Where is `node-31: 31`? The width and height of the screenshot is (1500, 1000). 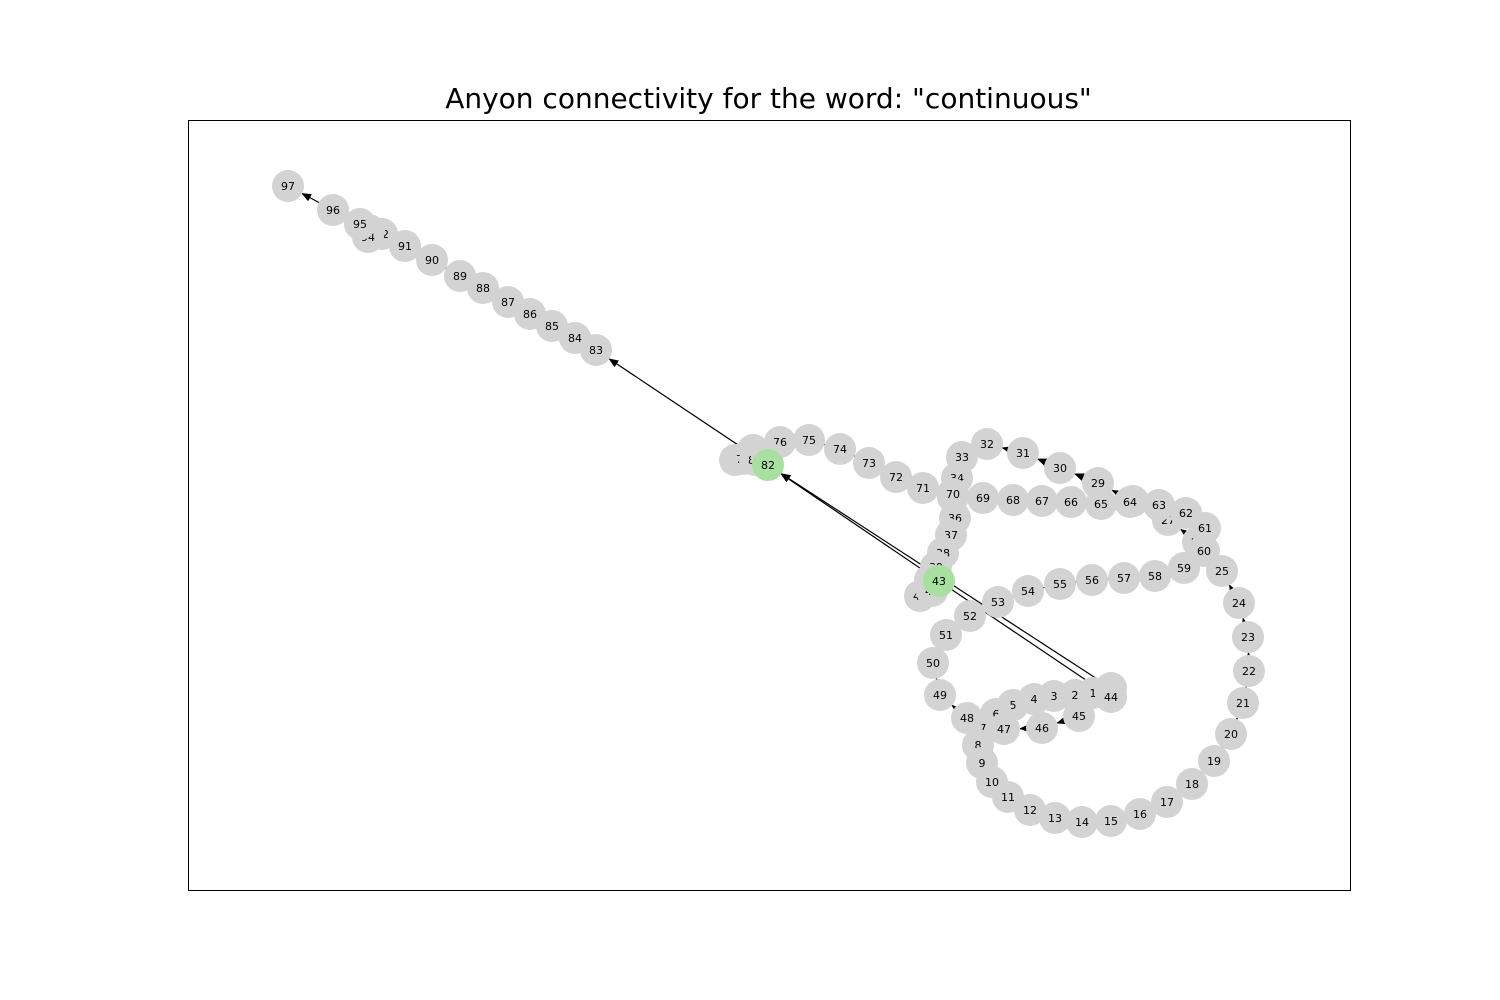 node-31: 31 is located at coordinates (1023, 453).